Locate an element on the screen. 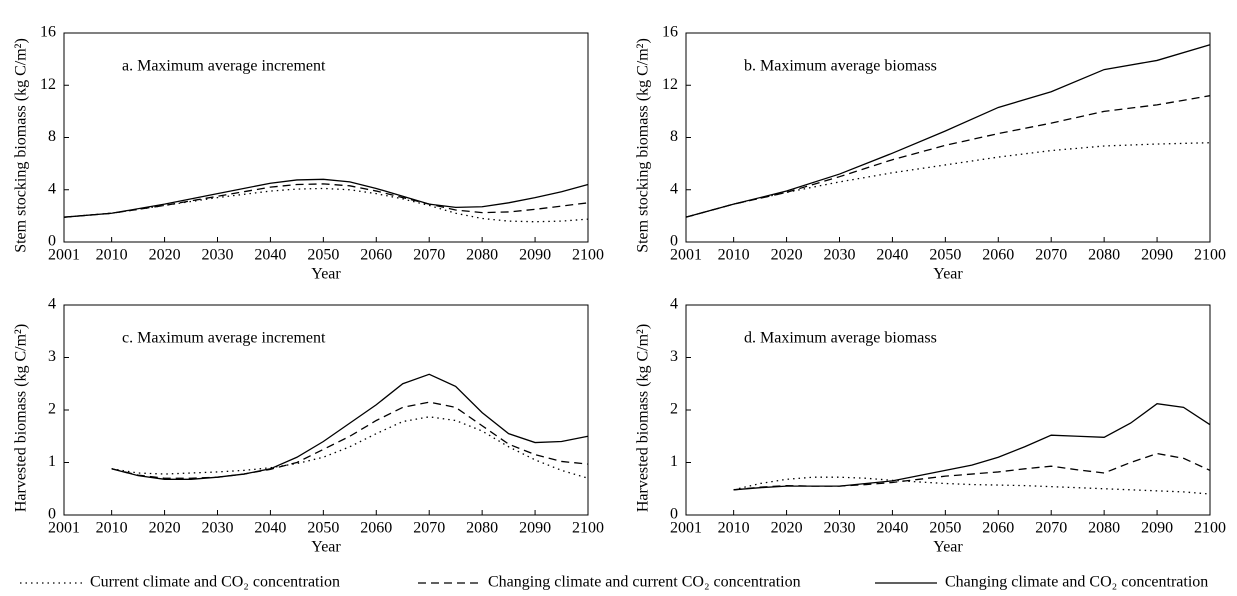  chart-title: d. Maximum average biomass is located at coordinates (840, 338).